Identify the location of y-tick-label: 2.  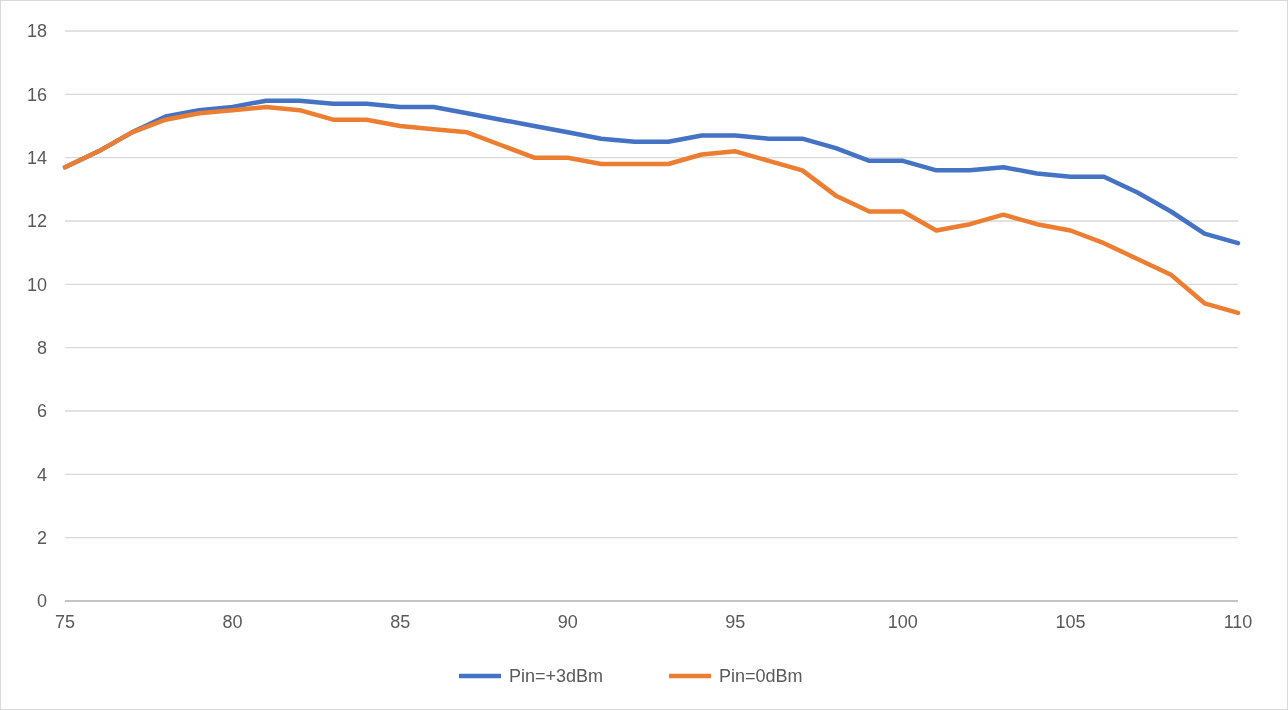
(41, 537).